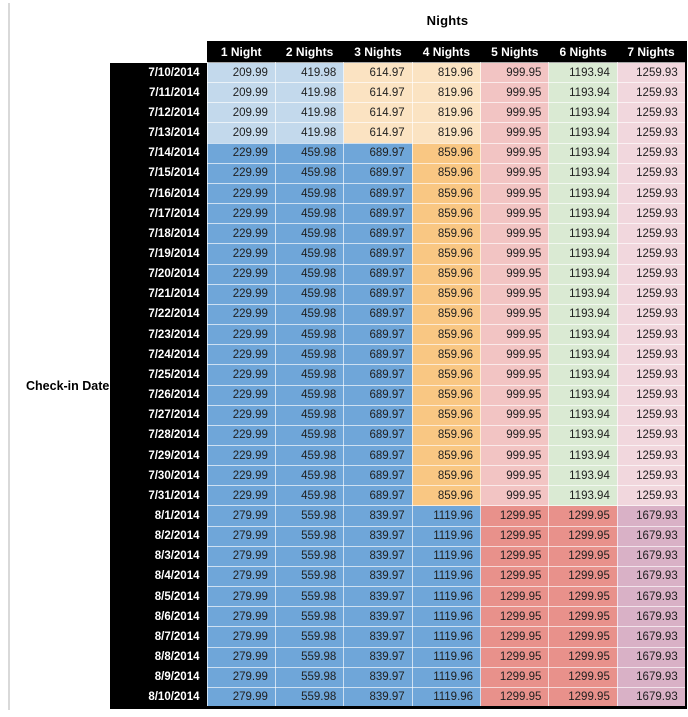  I want to click on row-header-date: 7/28/2014, so click(158, 435).